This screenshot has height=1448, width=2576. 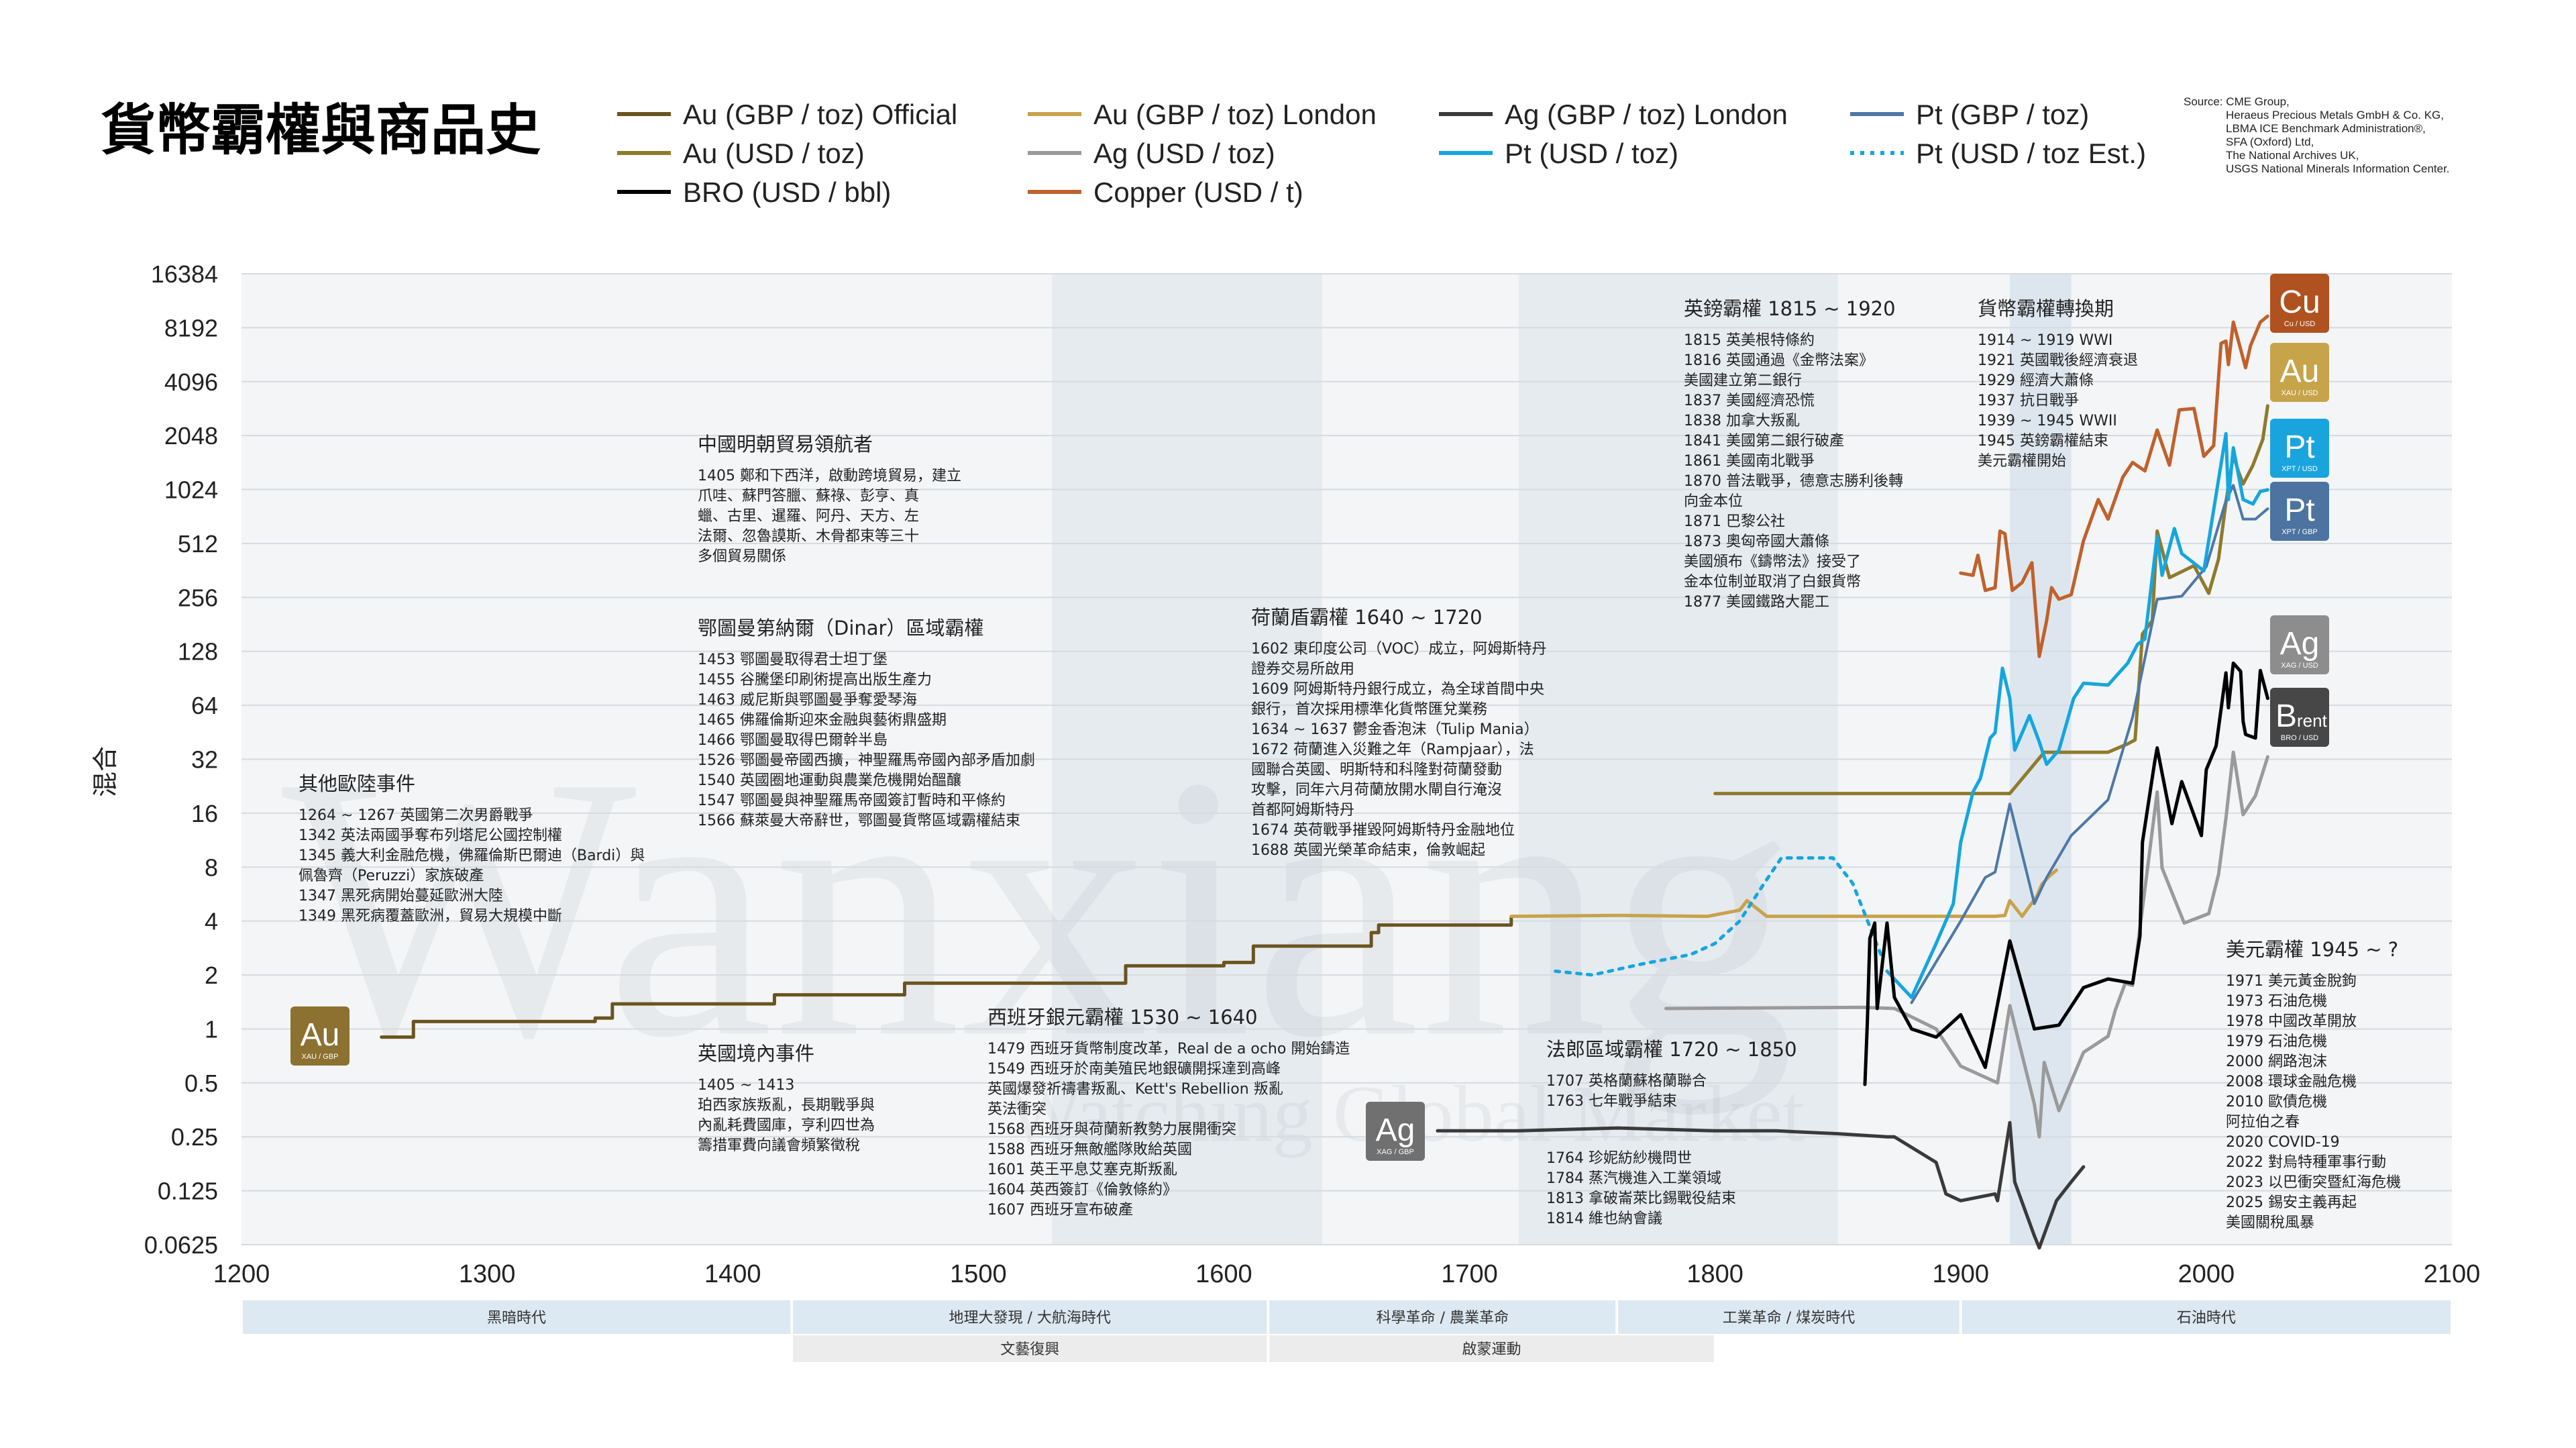 I want to click on annotation-line: 阿拉伯之春, so click(x=2263, y=1122).